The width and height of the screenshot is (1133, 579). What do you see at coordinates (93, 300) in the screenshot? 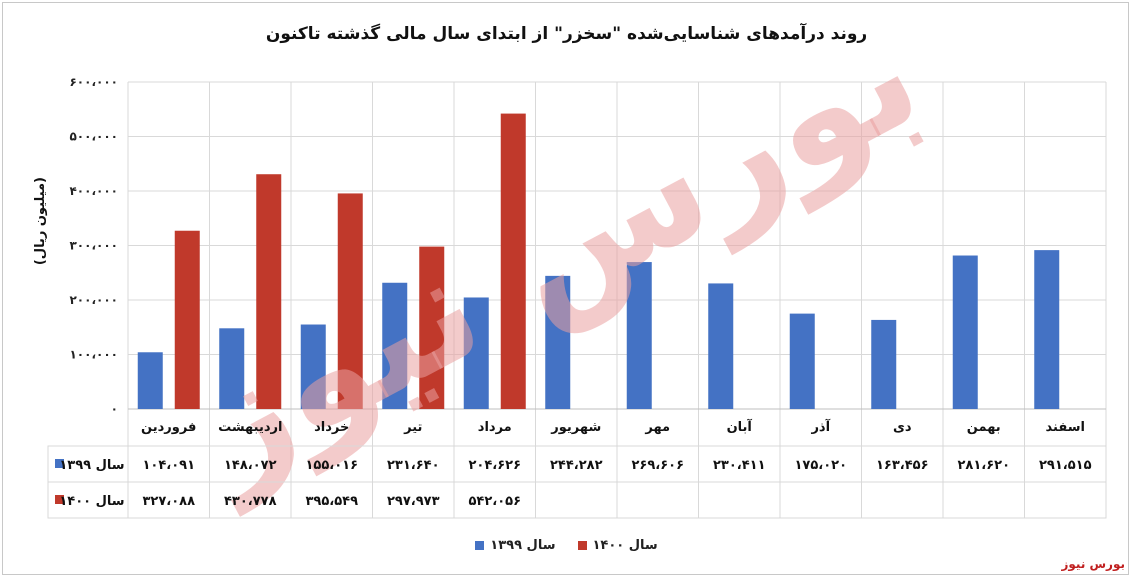
I see `y-tick-label: ۲۰۰،۰۰۰` at bounding box center [93, 300].